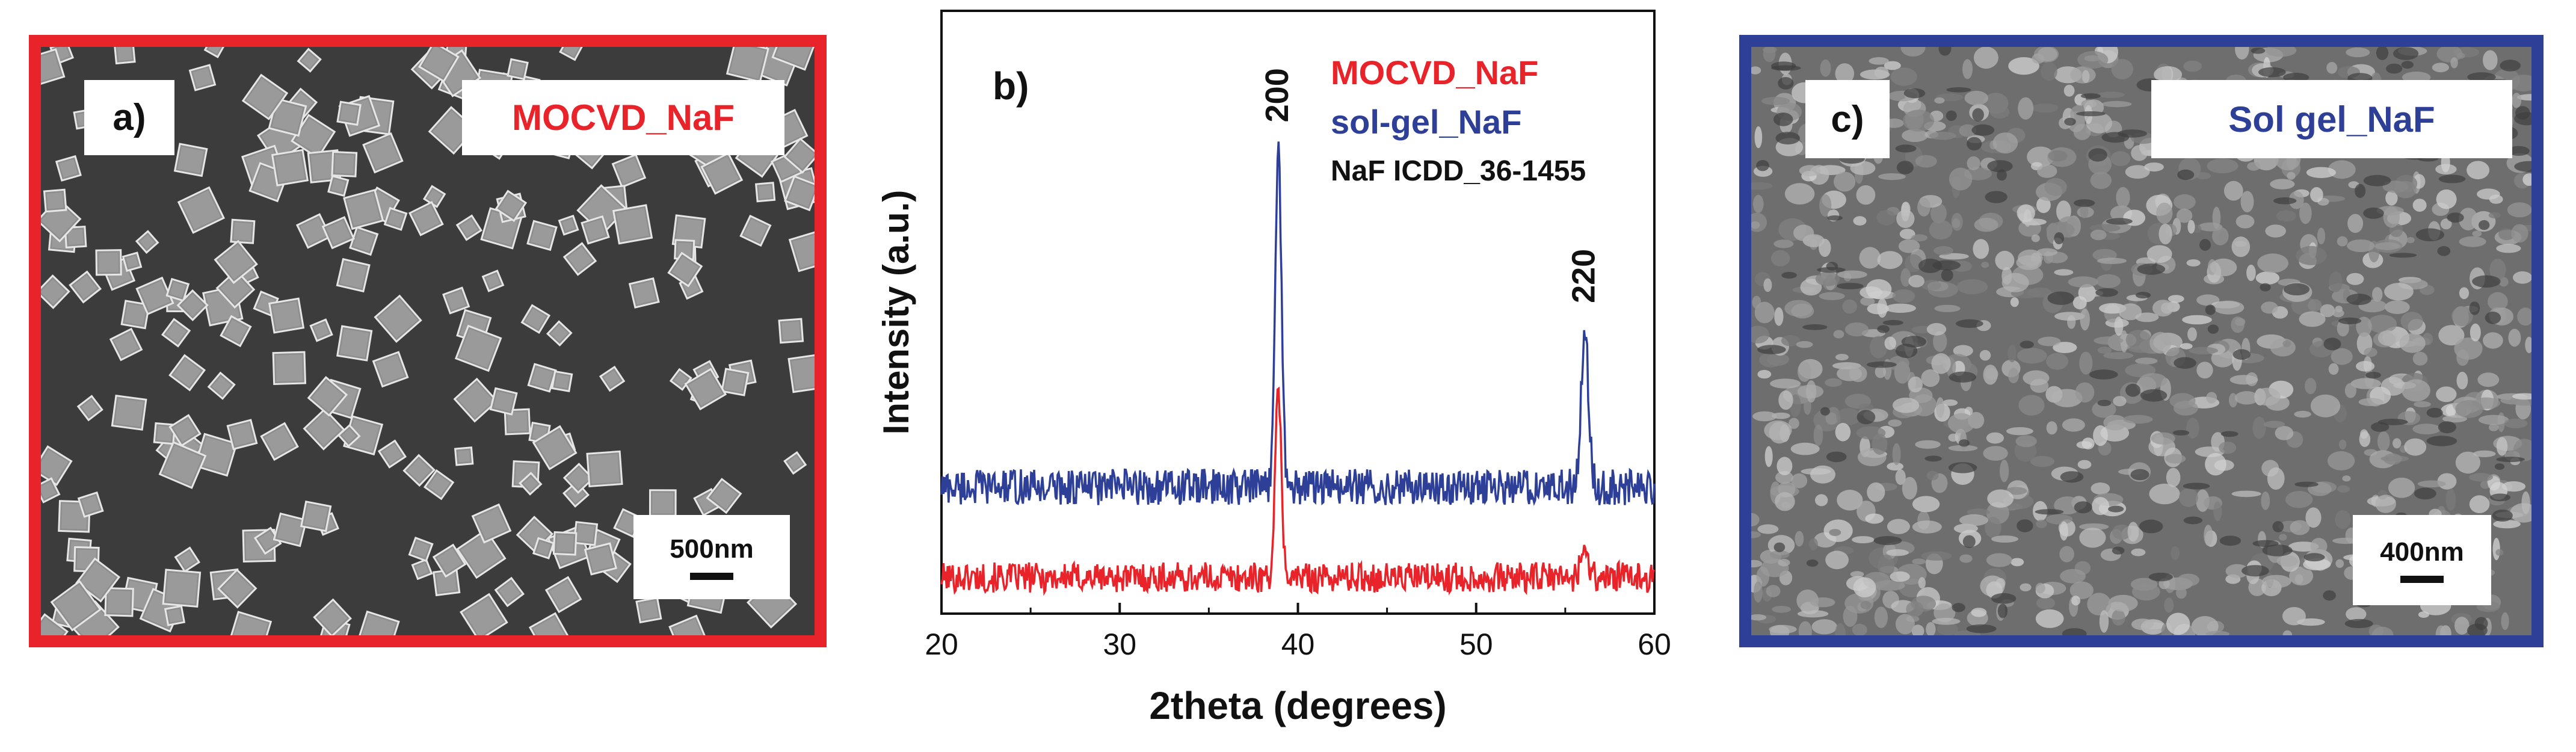 This screenshot has height=752, width=2576. What do you see at coordinates (1119, 644) in the screenshot?
I see `x-tick-label: 30` at bounding box center [1119, 644].